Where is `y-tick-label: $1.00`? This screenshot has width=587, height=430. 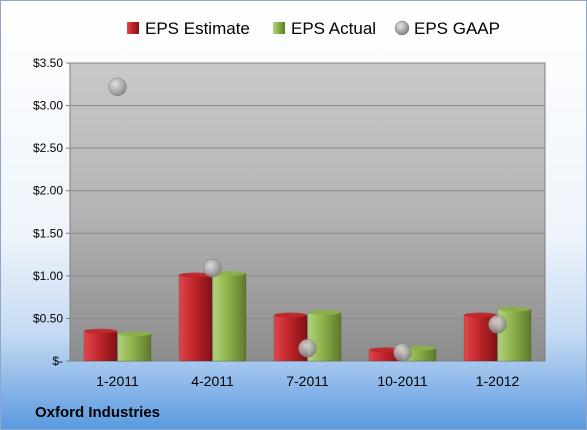 y-tick-label: $1.00 is located at coordinates (48, 276).